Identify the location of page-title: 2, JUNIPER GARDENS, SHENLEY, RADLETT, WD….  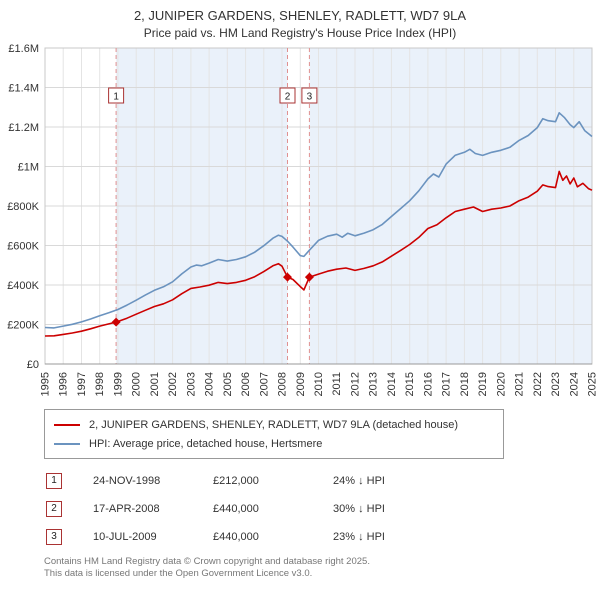
(300, 15).